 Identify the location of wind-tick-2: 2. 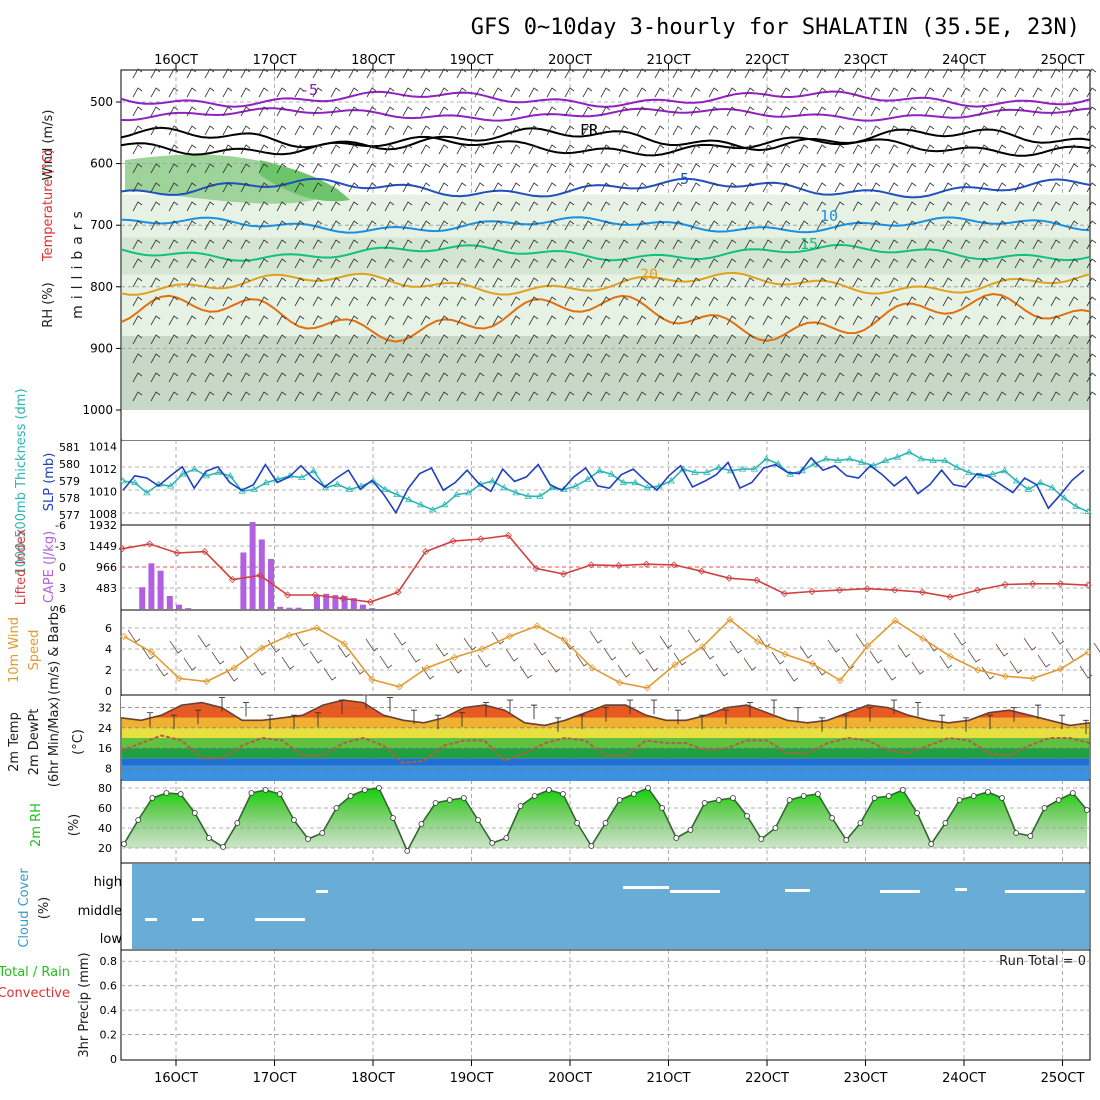
(108, 670).